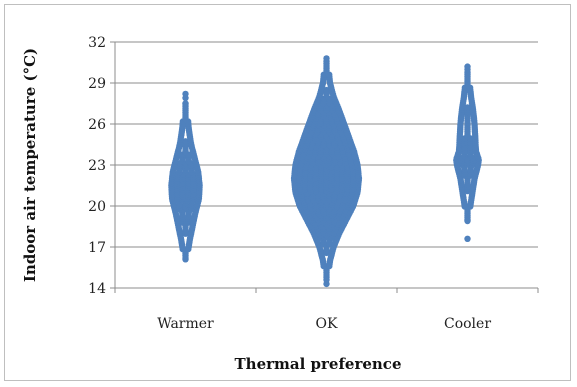  What do you see at coordinates (97, 207) in the screenshot?
I see `y-tick-label: 20` at bounding box center [97, 207].